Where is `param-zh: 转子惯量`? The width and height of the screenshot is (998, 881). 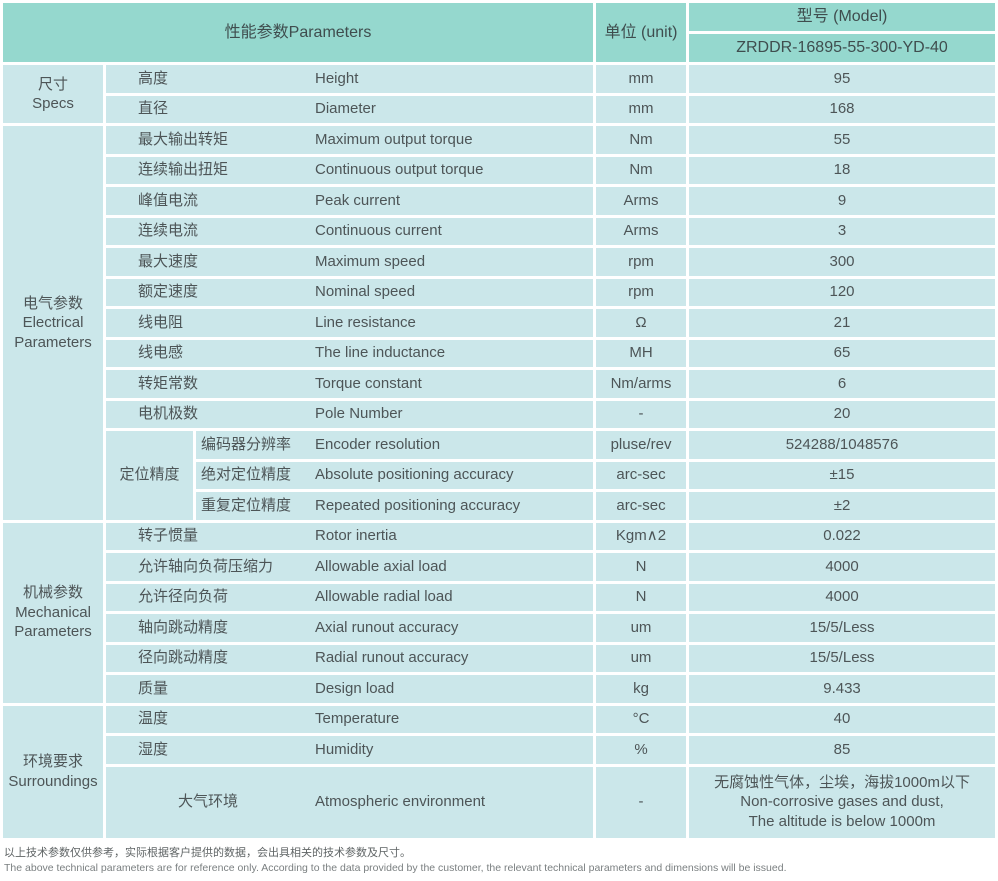 param-zh: 转子惯量 is located at coordinates (168, 536).